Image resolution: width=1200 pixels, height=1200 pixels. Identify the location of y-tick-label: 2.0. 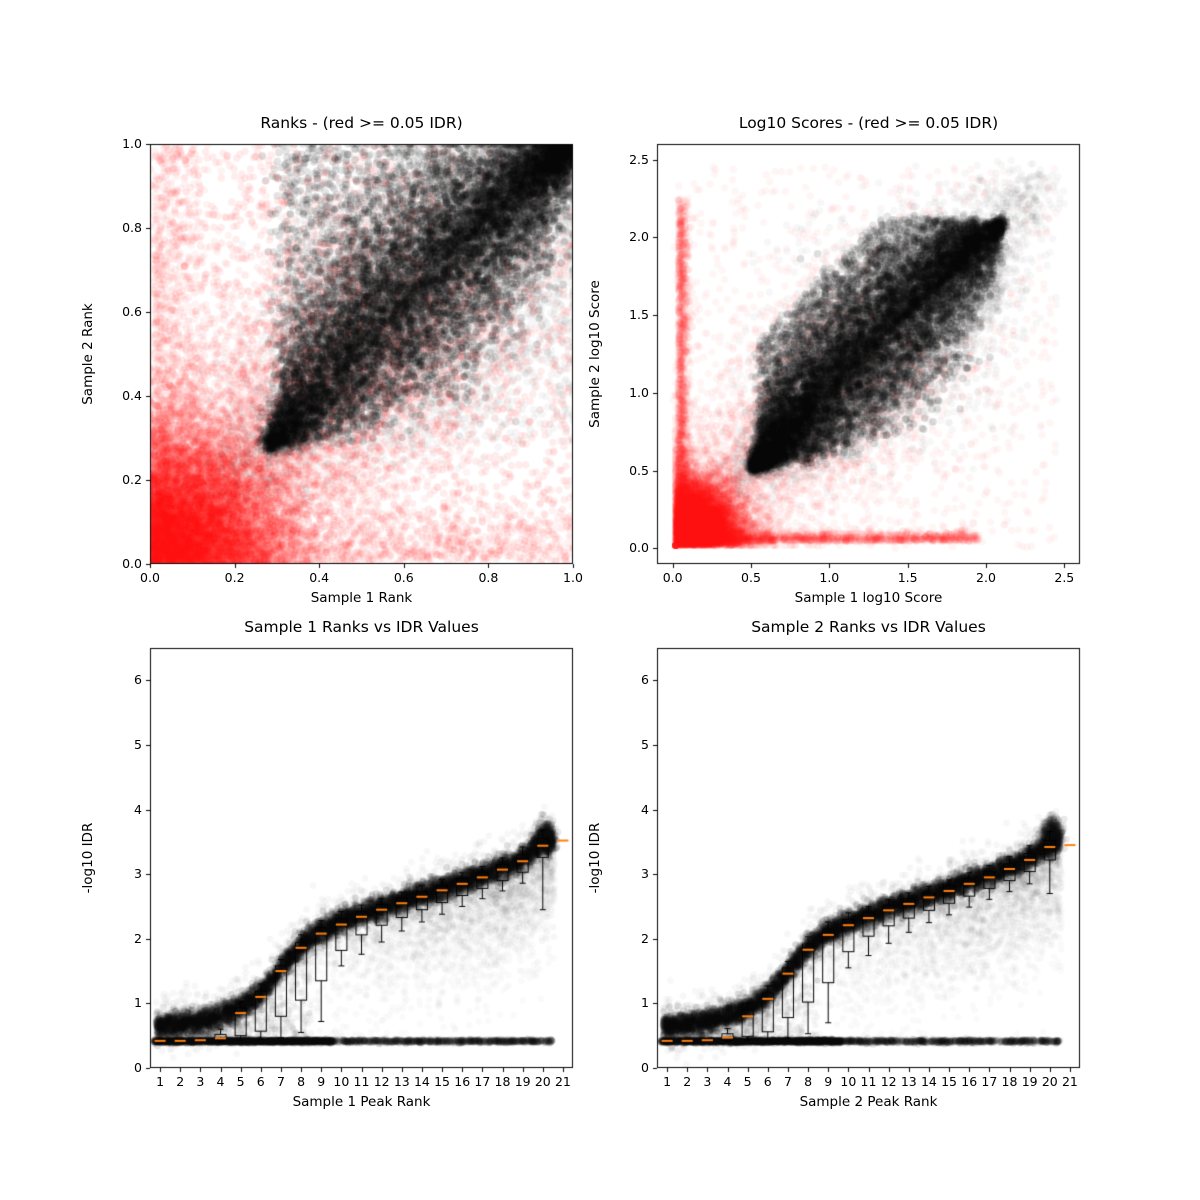
(639, 237).